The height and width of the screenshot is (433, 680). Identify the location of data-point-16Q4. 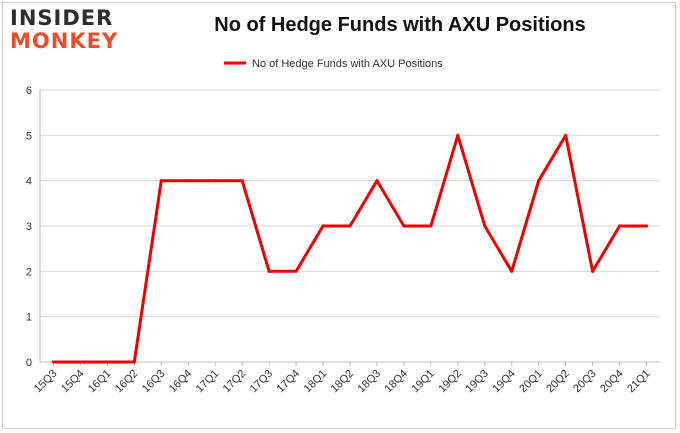
(188, 181).